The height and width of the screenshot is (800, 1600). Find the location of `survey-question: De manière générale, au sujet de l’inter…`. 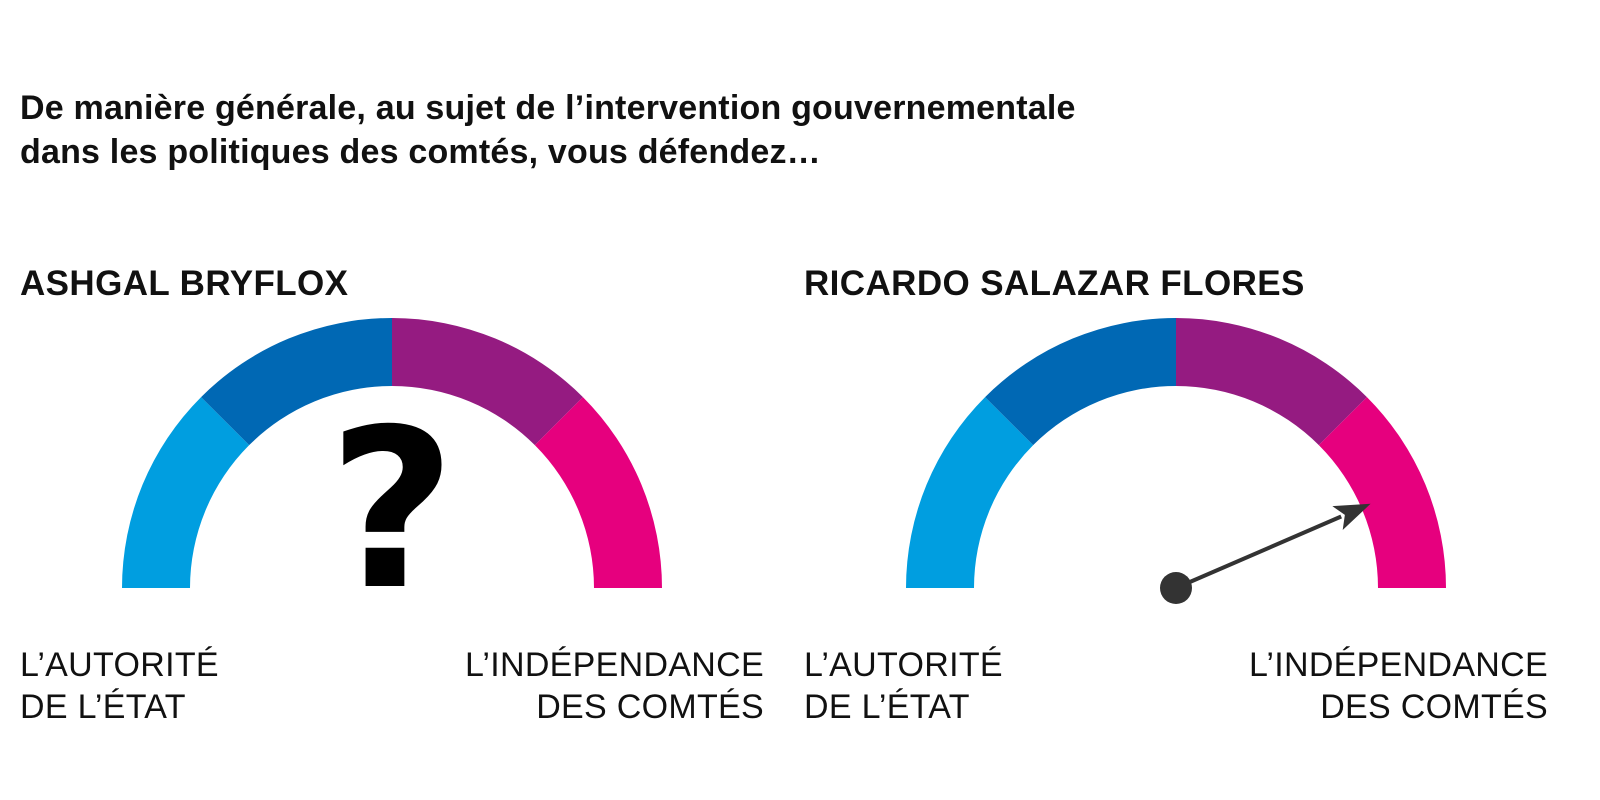

survey-question: De manière générale, au sujet de l’inter… is located at coordinates (720, 130).